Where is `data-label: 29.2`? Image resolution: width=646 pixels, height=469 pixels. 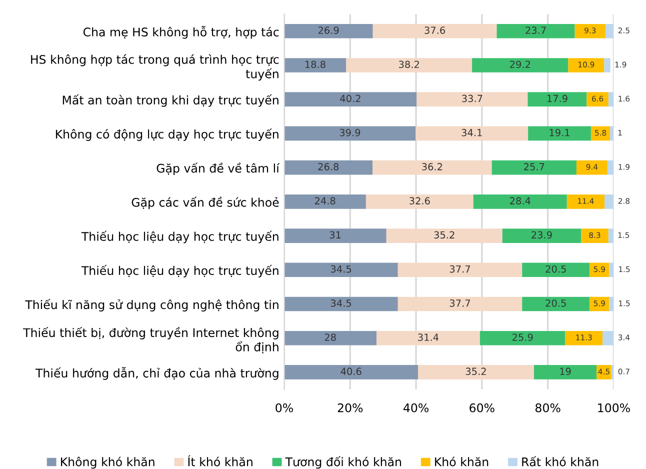 data-label: 29.2 is located at coordinates (520, 64).